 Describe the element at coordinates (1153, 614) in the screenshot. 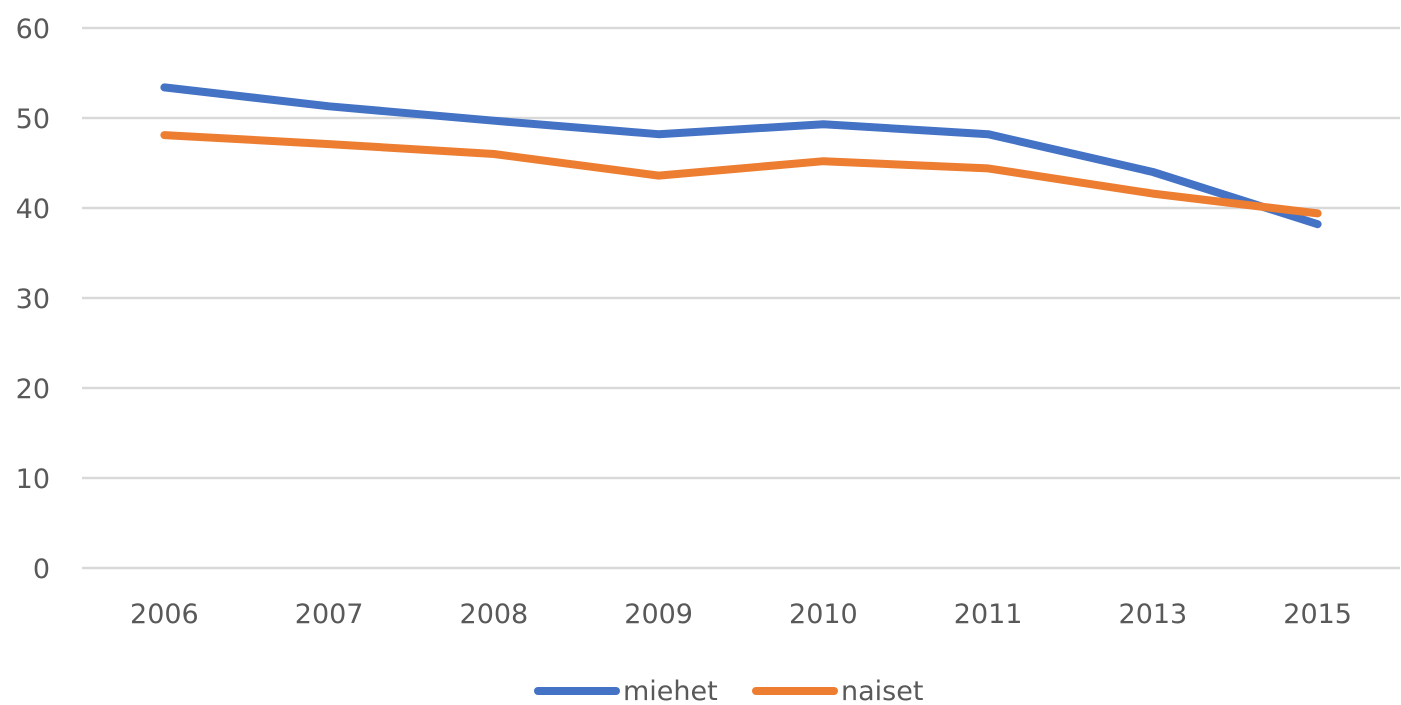

I see `x-tick-label: 2013` at that location.